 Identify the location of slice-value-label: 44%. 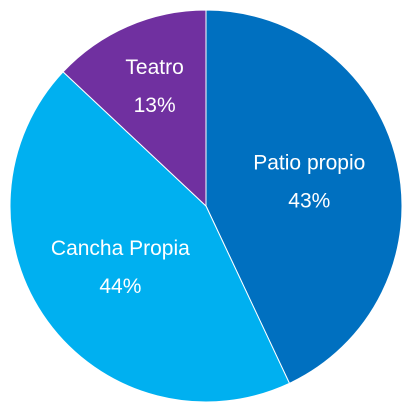
(120, 286).